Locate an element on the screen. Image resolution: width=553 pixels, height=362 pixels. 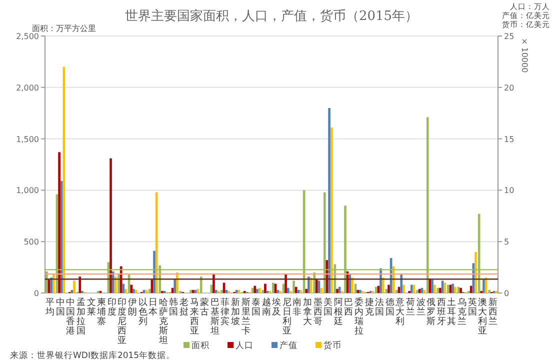
x-tick-label: 蒙古 is located at coordinates (205, 307).